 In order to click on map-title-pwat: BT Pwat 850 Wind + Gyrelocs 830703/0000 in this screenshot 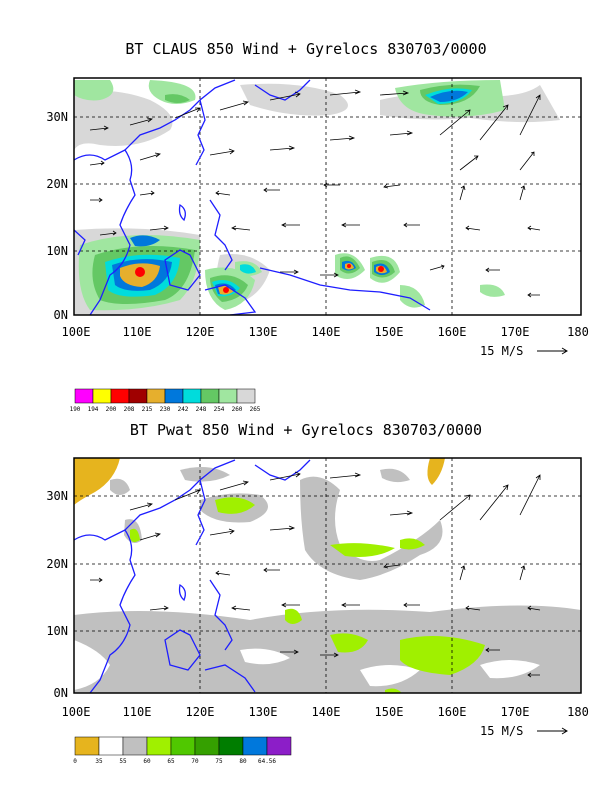, I will do `click(306, 430)`.